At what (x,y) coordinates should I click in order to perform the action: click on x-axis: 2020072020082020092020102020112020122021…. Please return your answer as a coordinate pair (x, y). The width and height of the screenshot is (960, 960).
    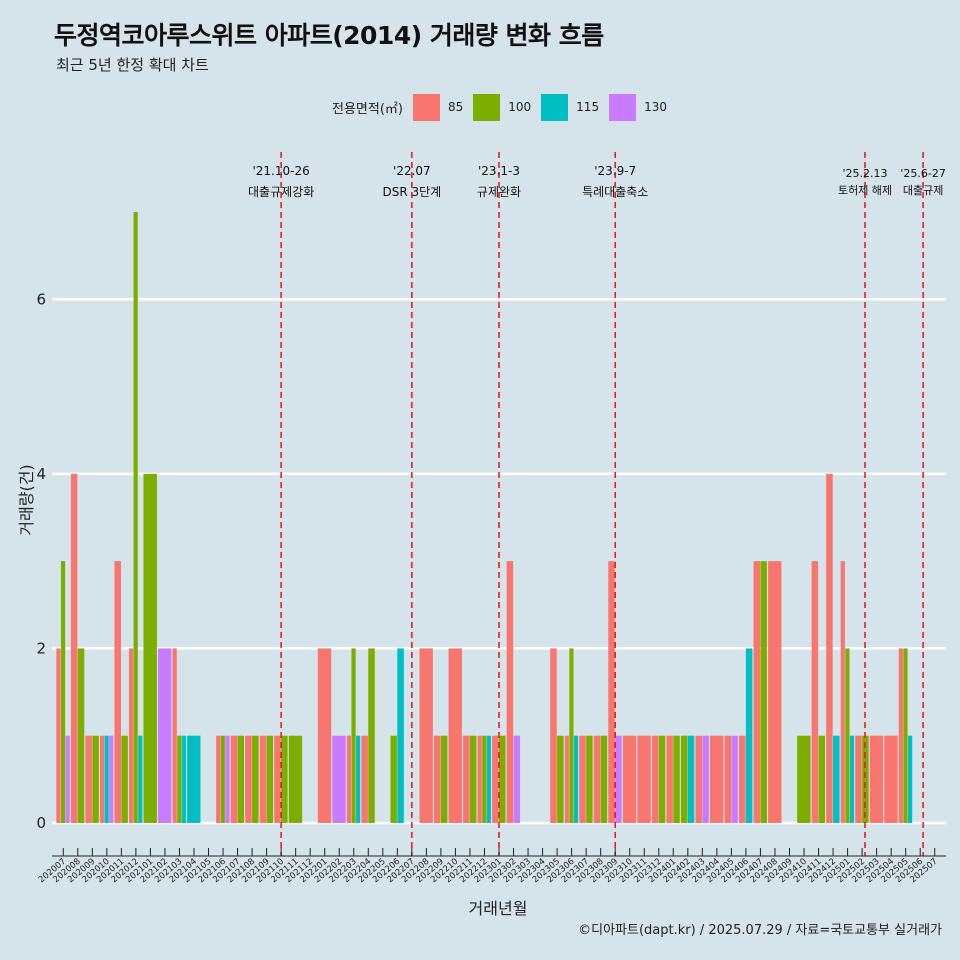
    Looking at the image, I should click on (491, 866).